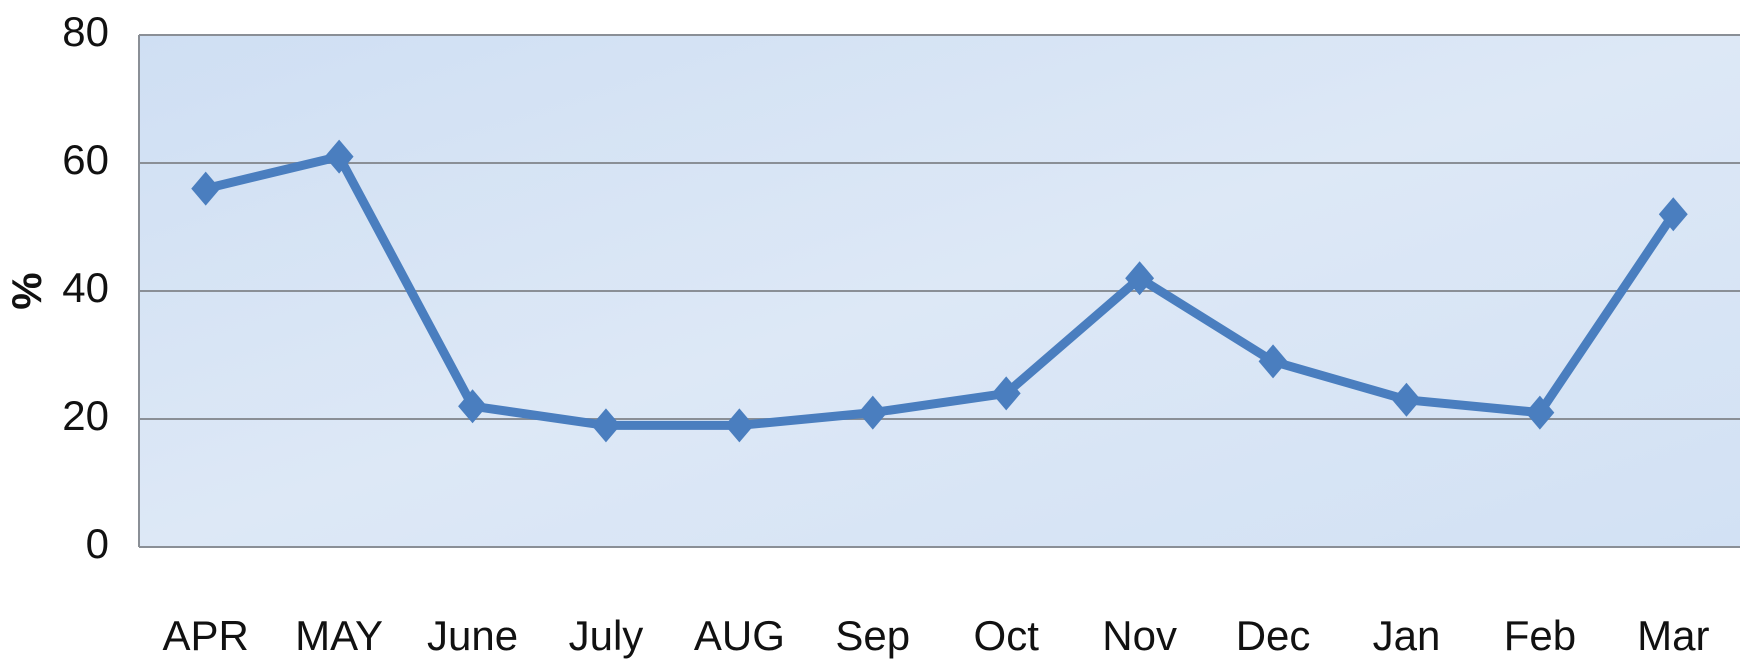  What do you see at coordinates (85, 31) in the screenshot?
I see `y-tick-label: 80` at bounding box center [85, 31].